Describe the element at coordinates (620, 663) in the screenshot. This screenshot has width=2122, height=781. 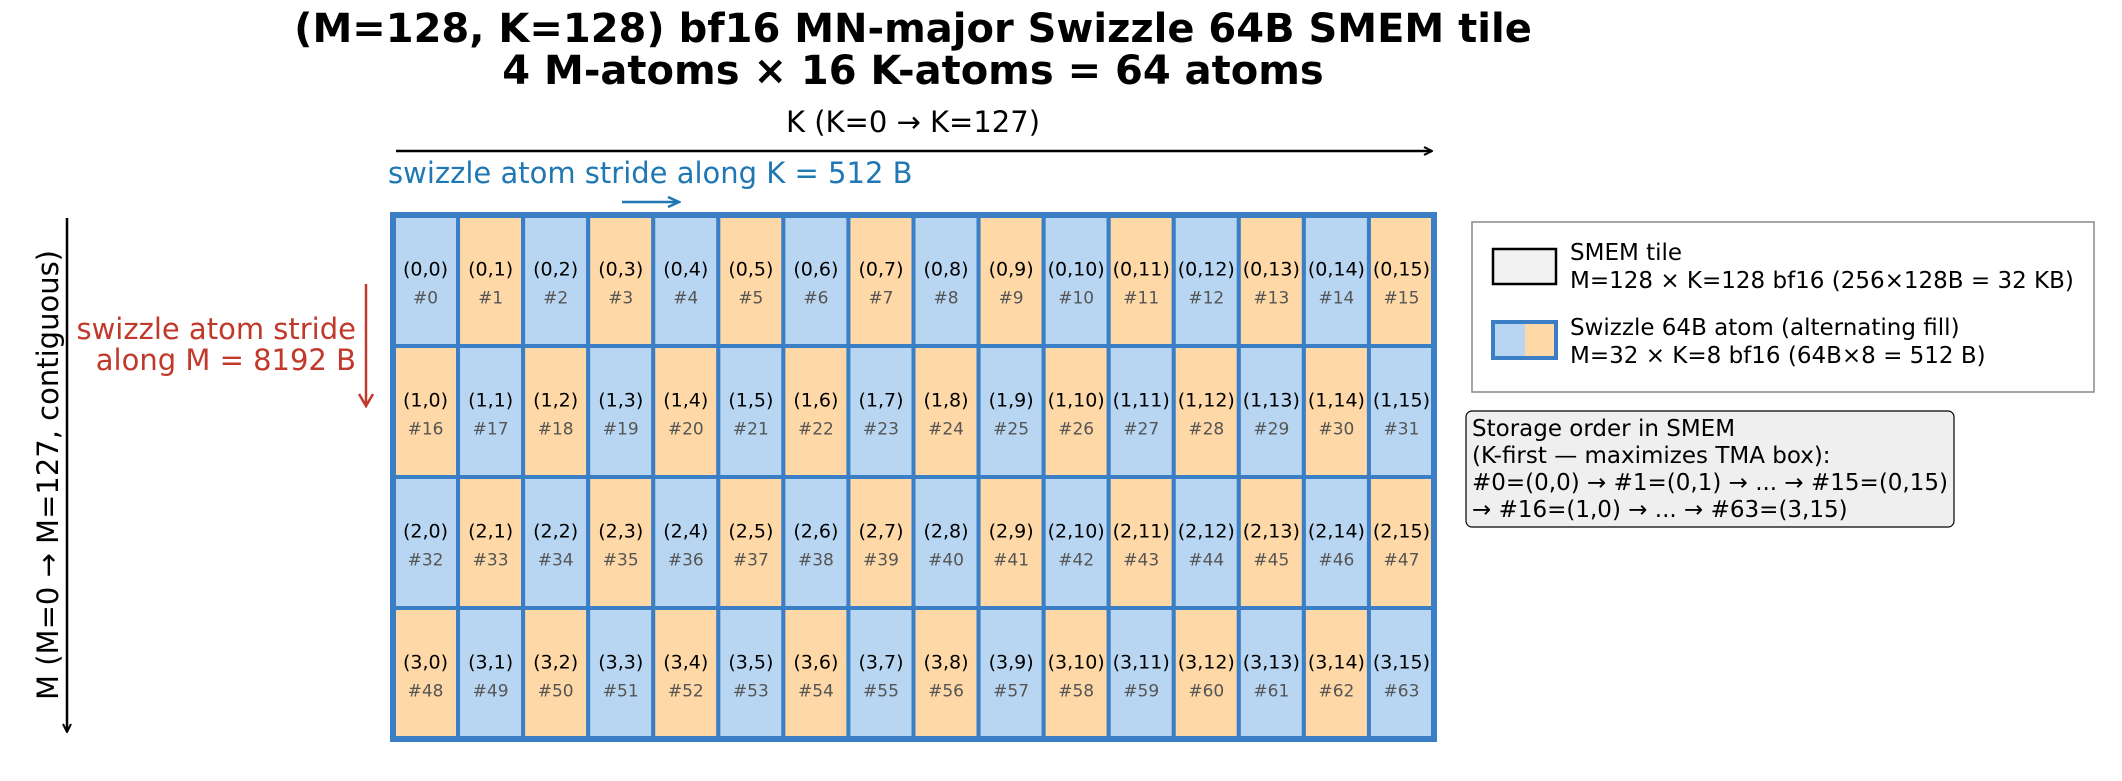
I see `atom-coord-label: (3,3)` at that location.